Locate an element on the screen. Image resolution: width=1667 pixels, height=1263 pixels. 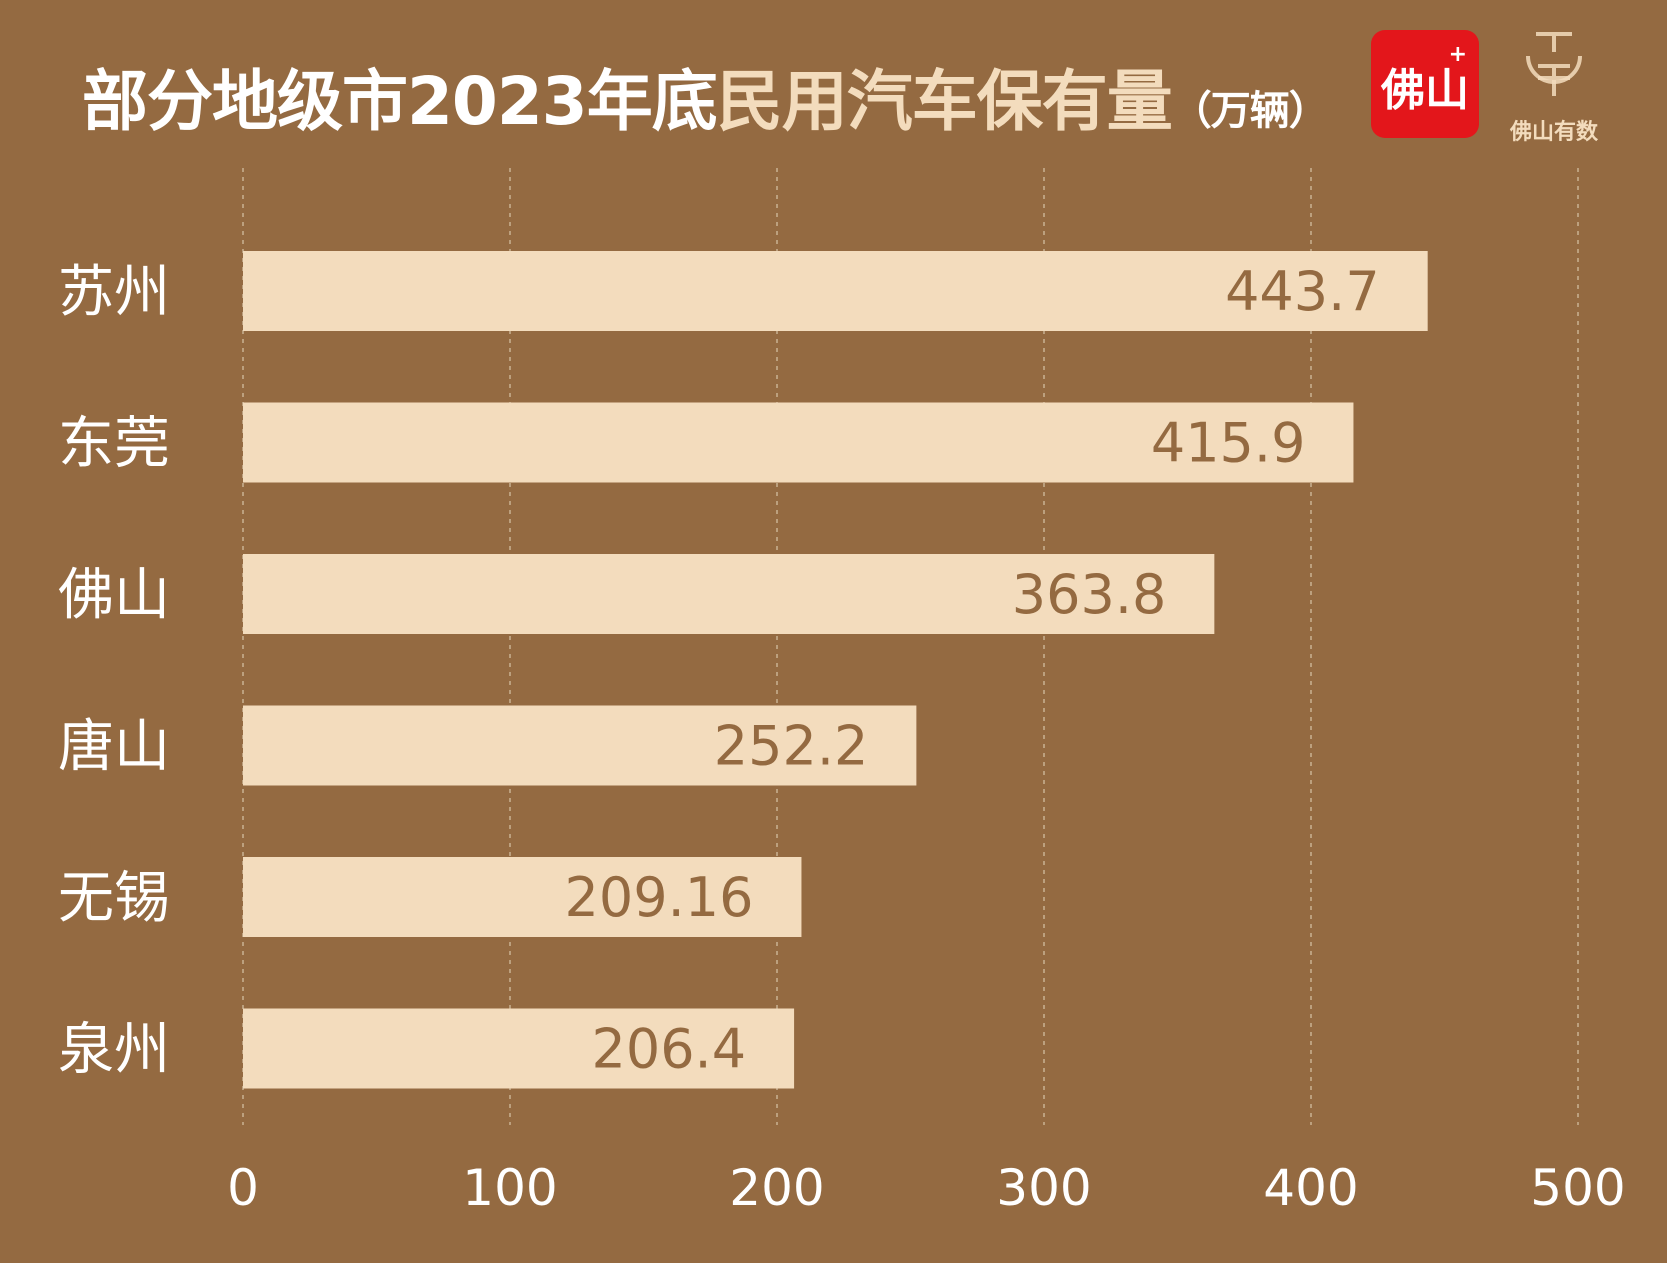
title-part1: 部分地级市2023年底 is located at coordinates (400, 101).